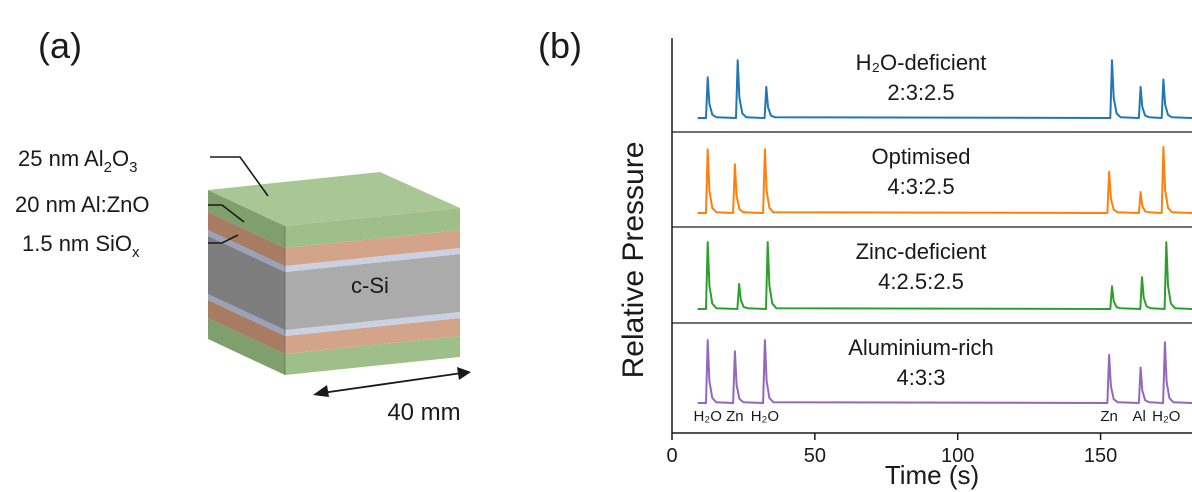  What do you see at coordinates (920, 347) in the screenshot?
I see `series-title: Aluminium-rich` at bounding box center [920, 347].